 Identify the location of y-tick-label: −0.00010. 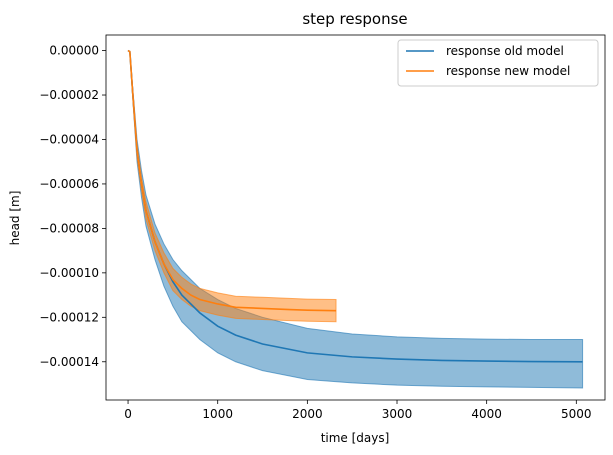
(69, 273).